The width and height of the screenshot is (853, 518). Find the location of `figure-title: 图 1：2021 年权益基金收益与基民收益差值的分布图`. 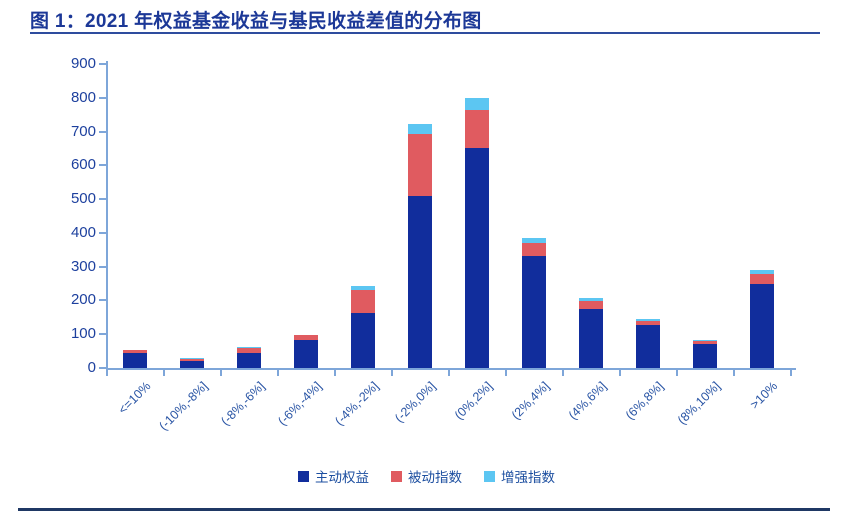

figure-title: 图 1：2021 年权益基金收益与基民收益差值的分布图 is located at coordinates (256, 21).